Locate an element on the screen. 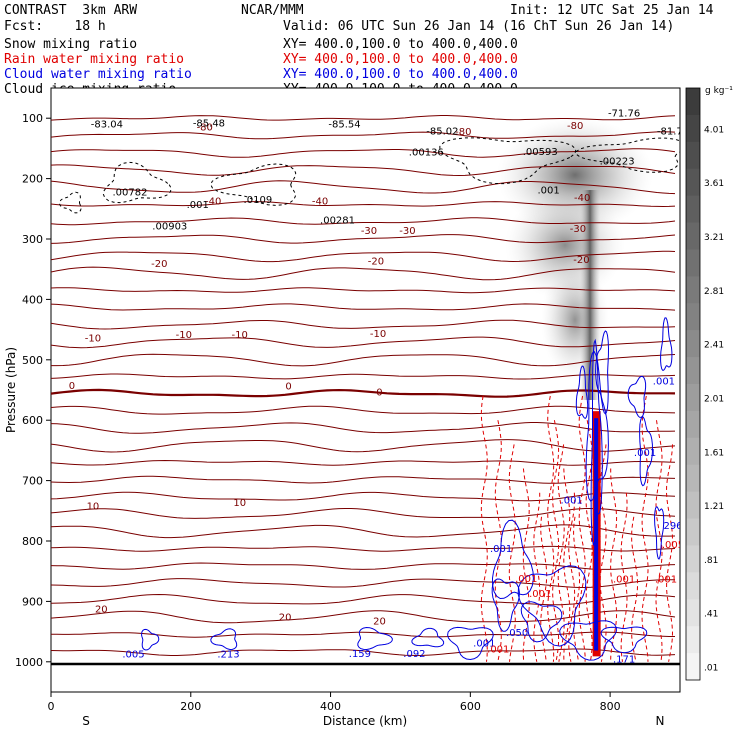 This screenshot has height=740, width=740. isotherm-label: -10 is located at coordinates (184, 335).